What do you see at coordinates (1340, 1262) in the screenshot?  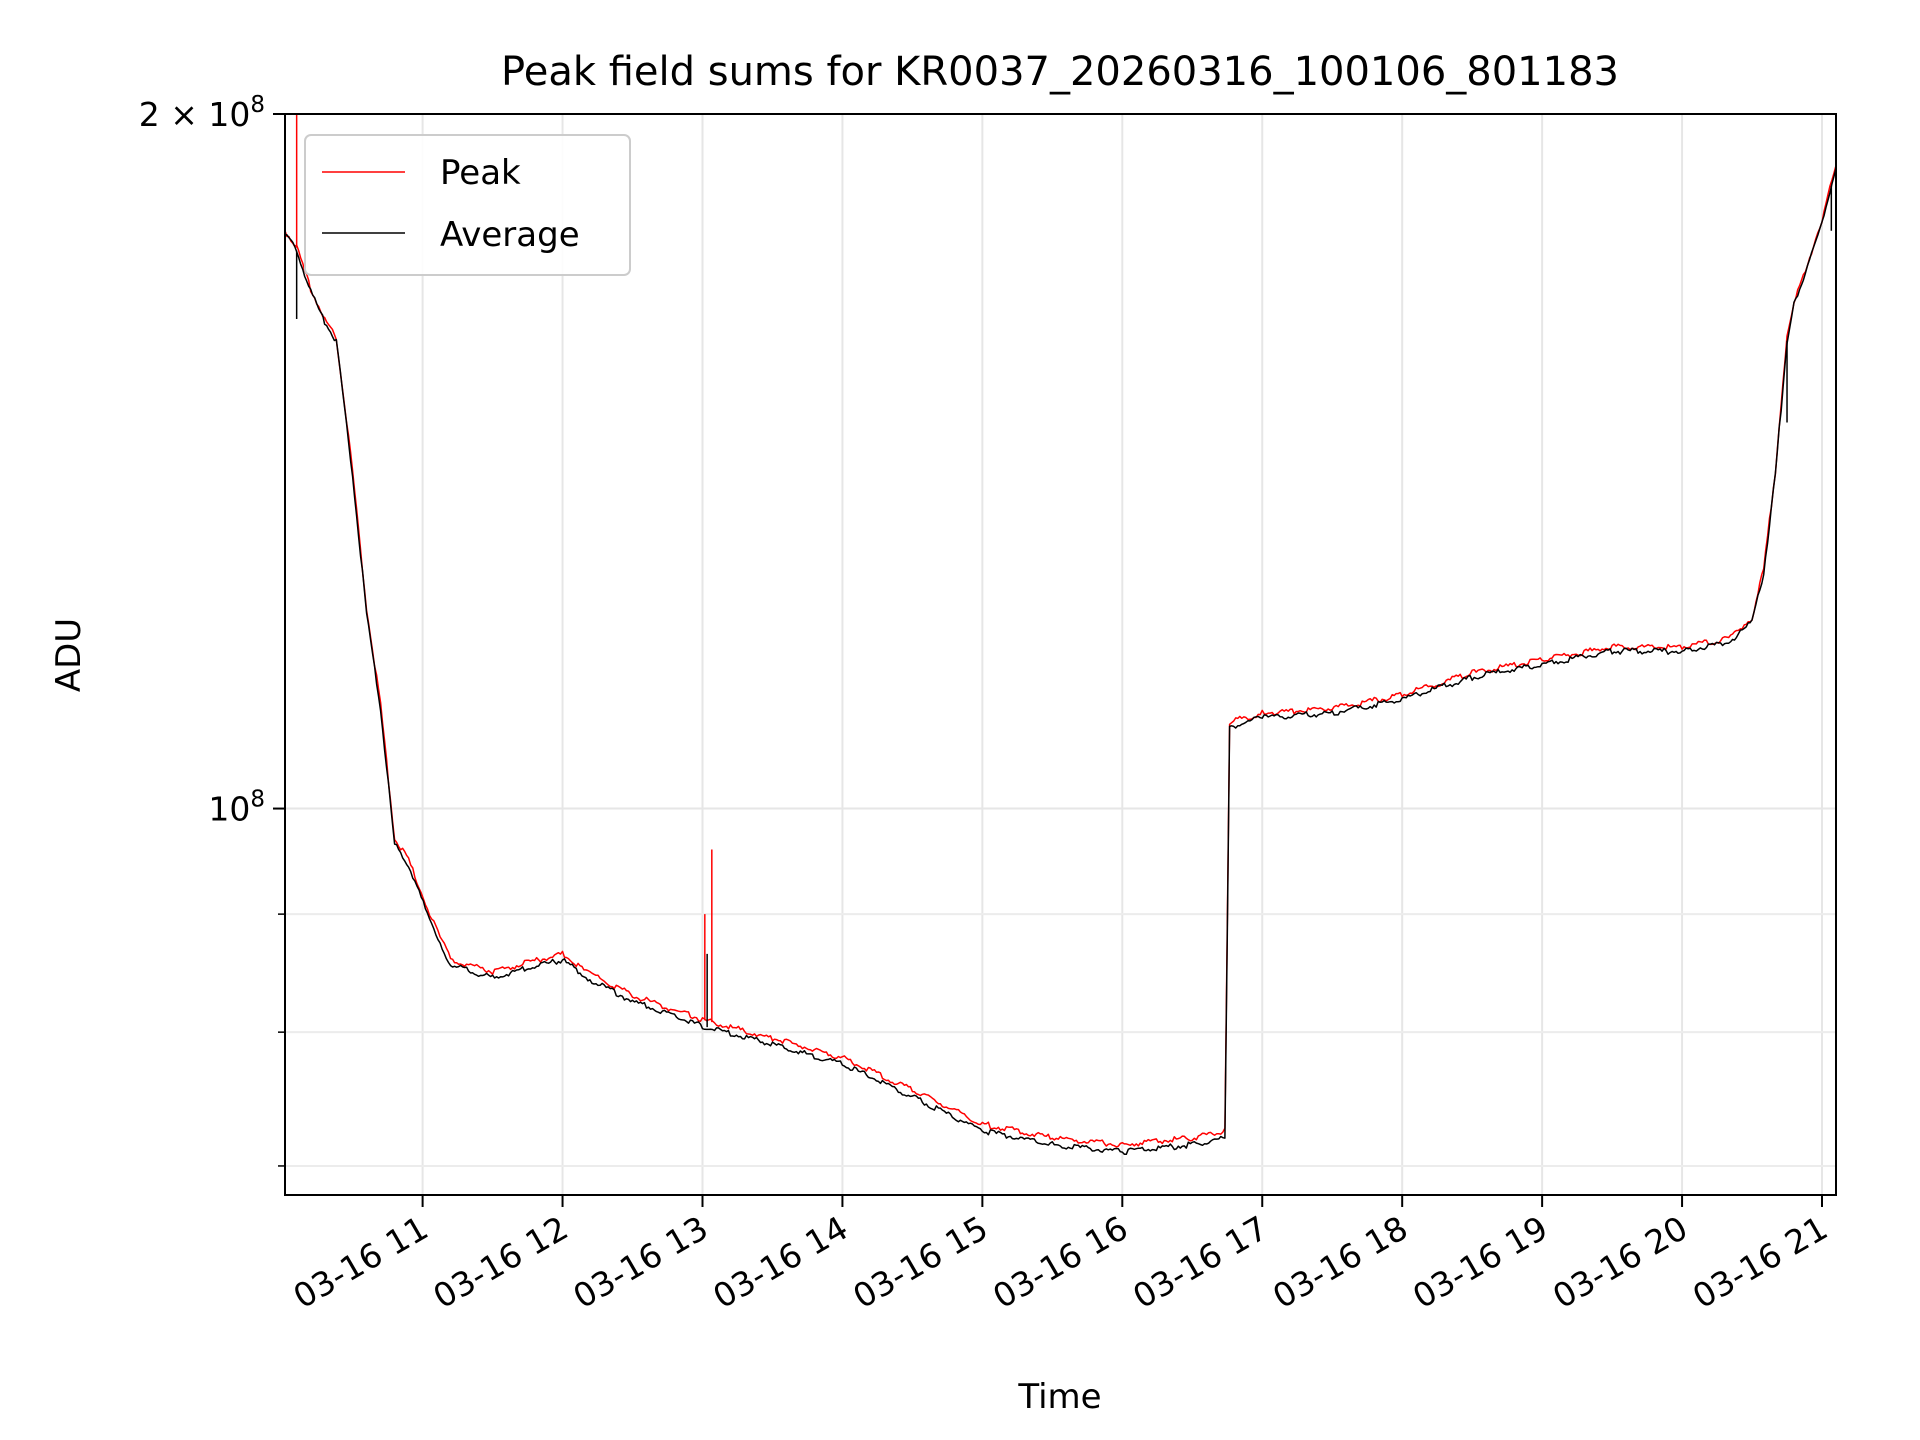 I see `x-tick-label: 03-16 18` at bounding box center [1340, 1262].